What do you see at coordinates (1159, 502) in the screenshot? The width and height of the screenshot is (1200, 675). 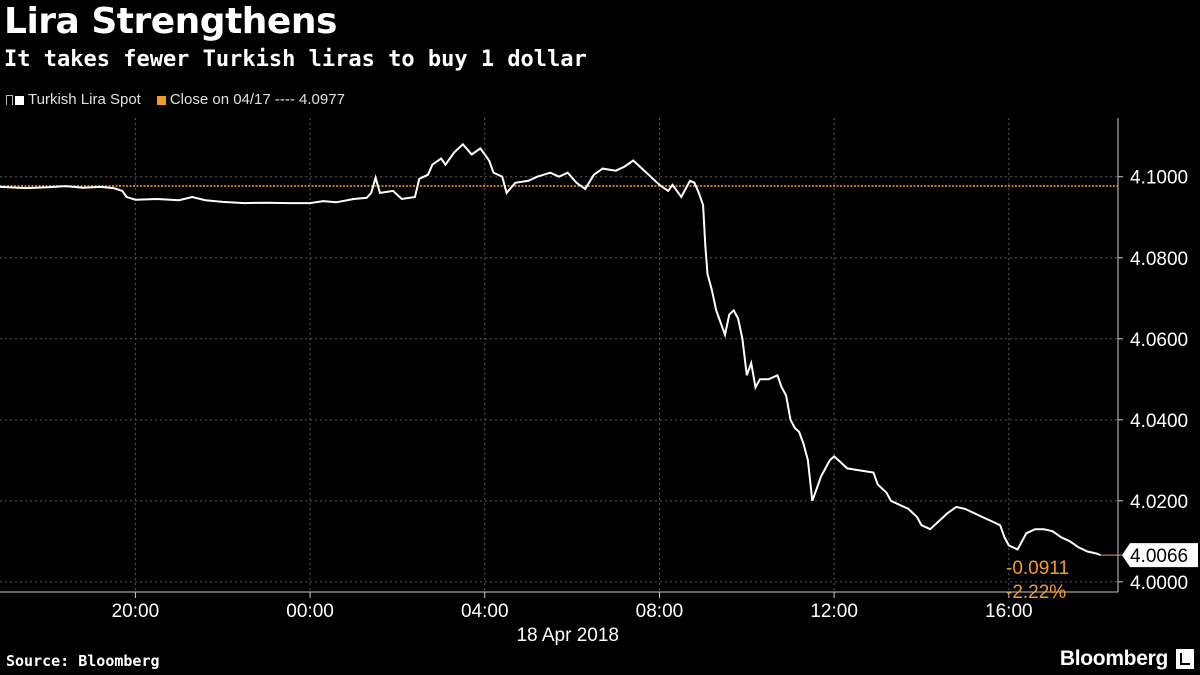 I see `y-tick-label: 4.0200` at bounding box center [1159, 502].